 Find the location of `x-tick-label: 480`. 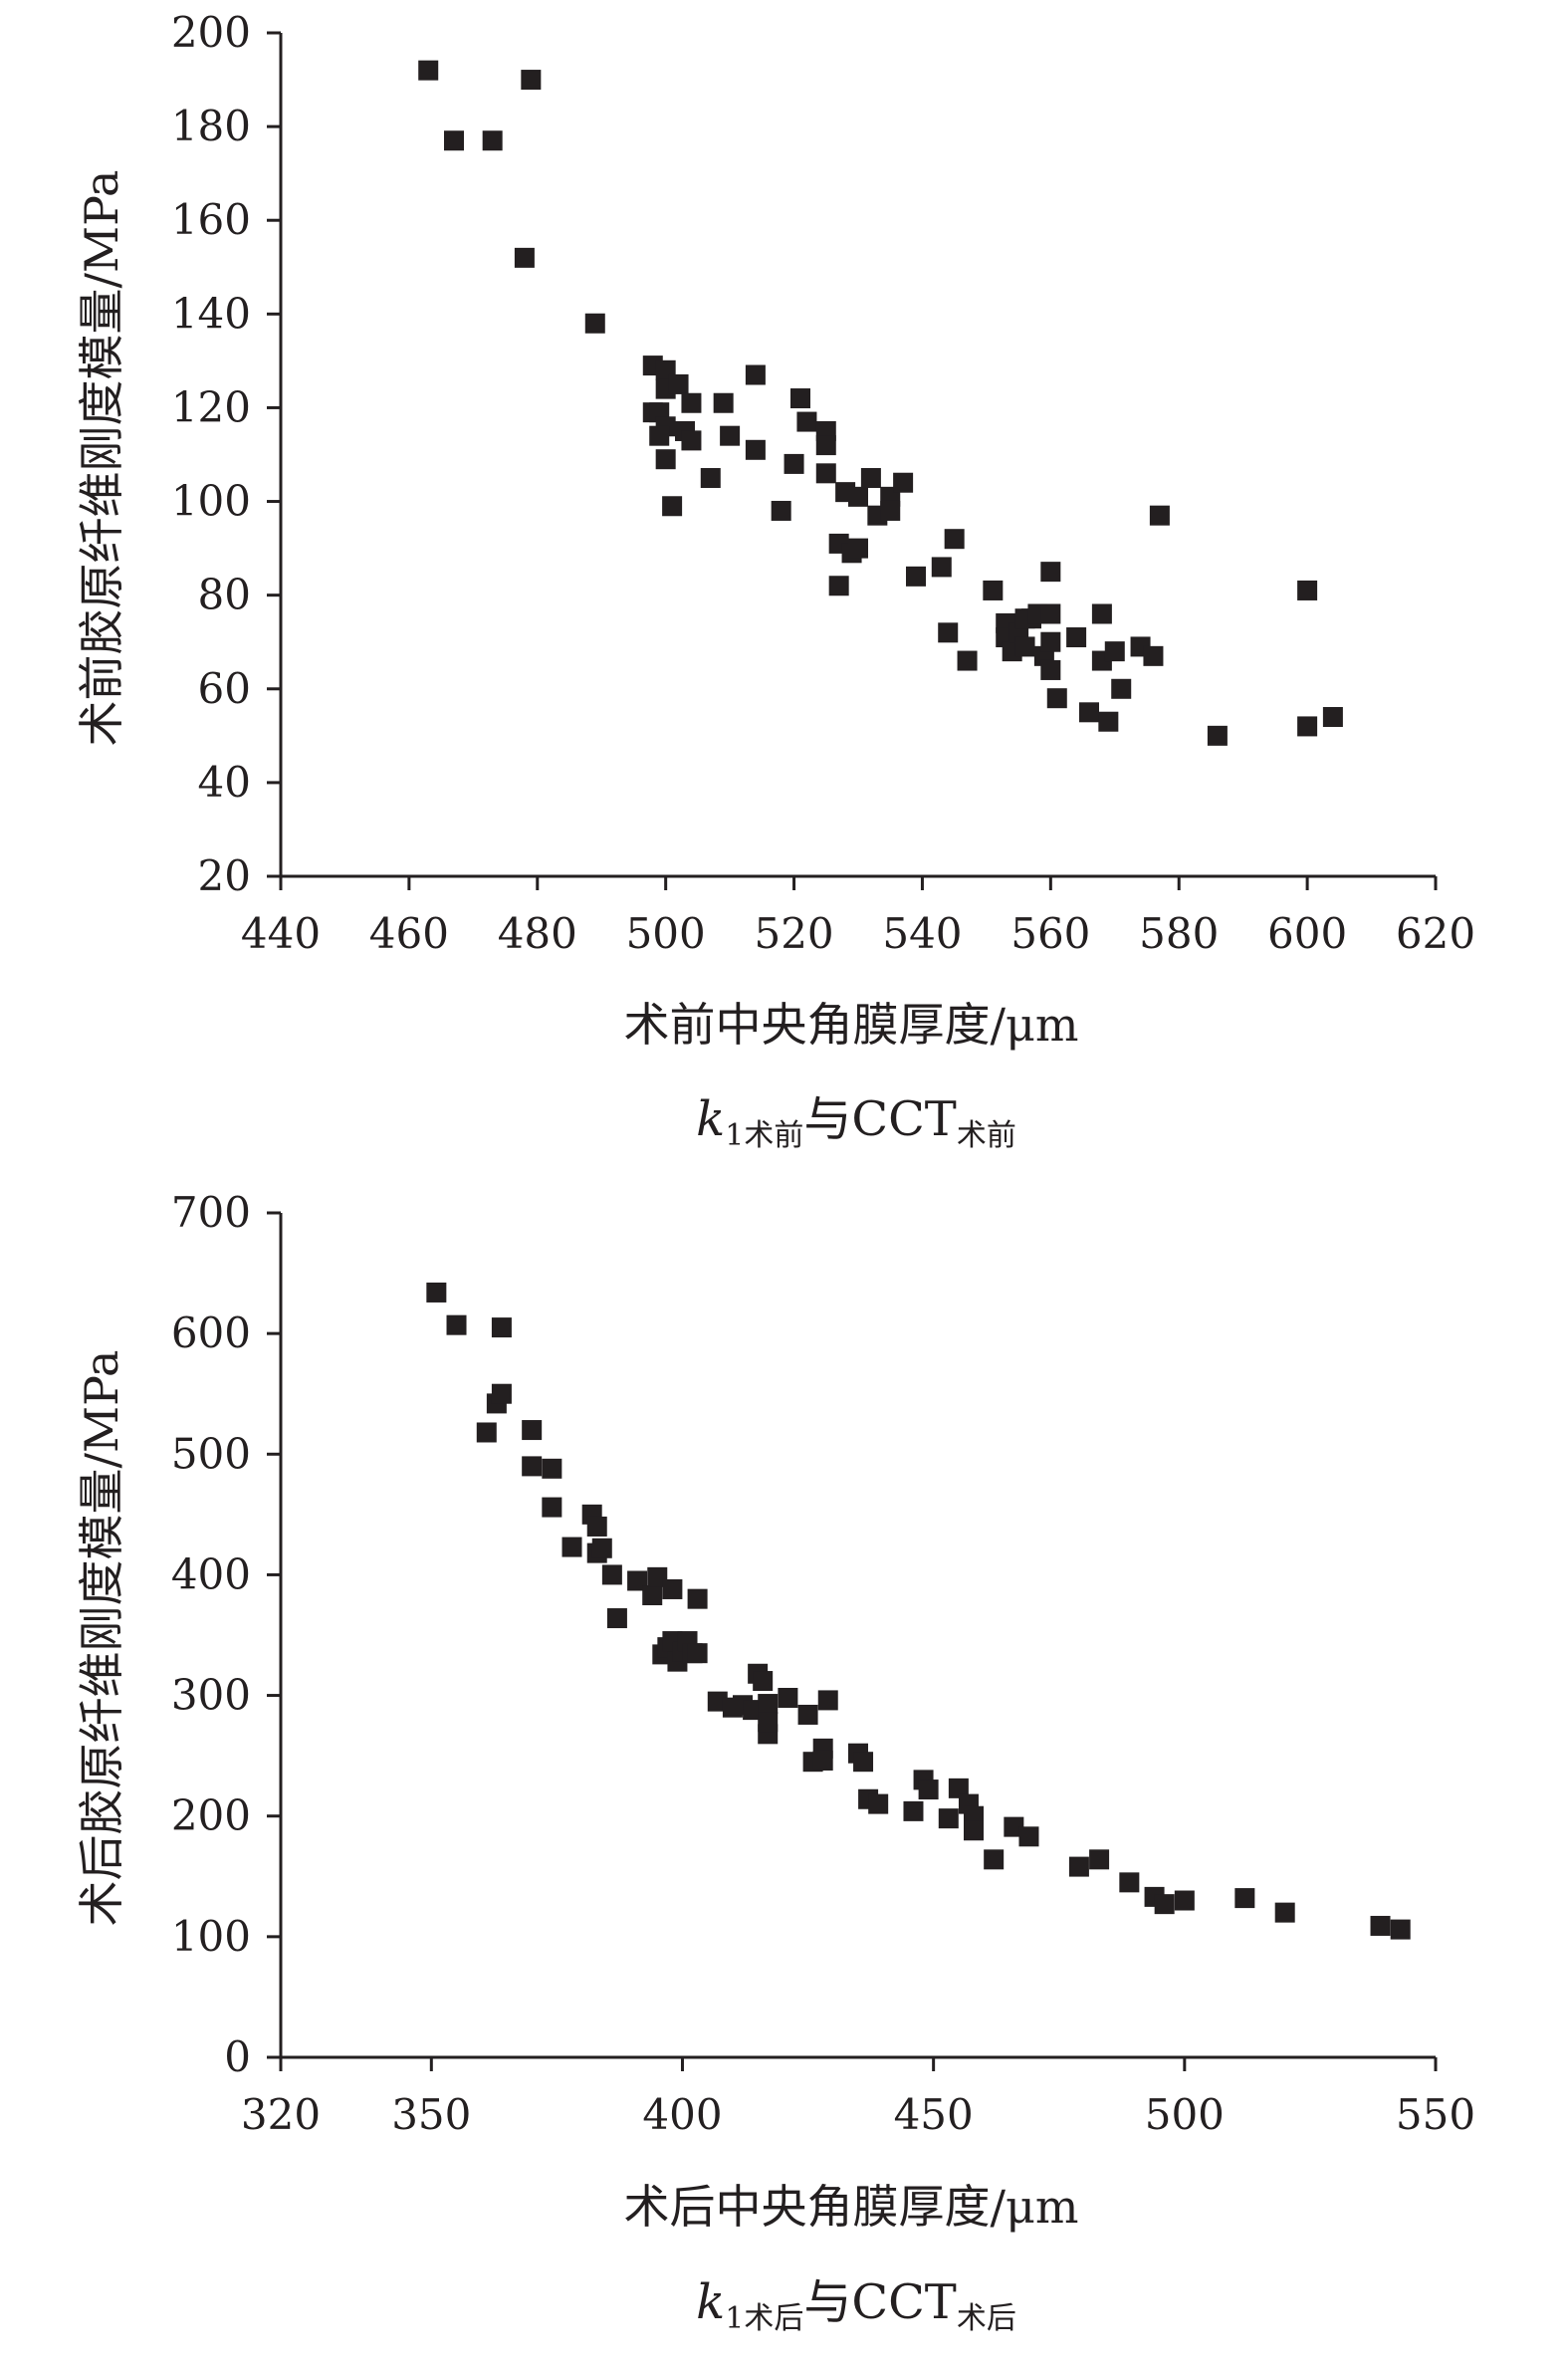

x-tick-label: 480 is located at coordinates (538, 933).